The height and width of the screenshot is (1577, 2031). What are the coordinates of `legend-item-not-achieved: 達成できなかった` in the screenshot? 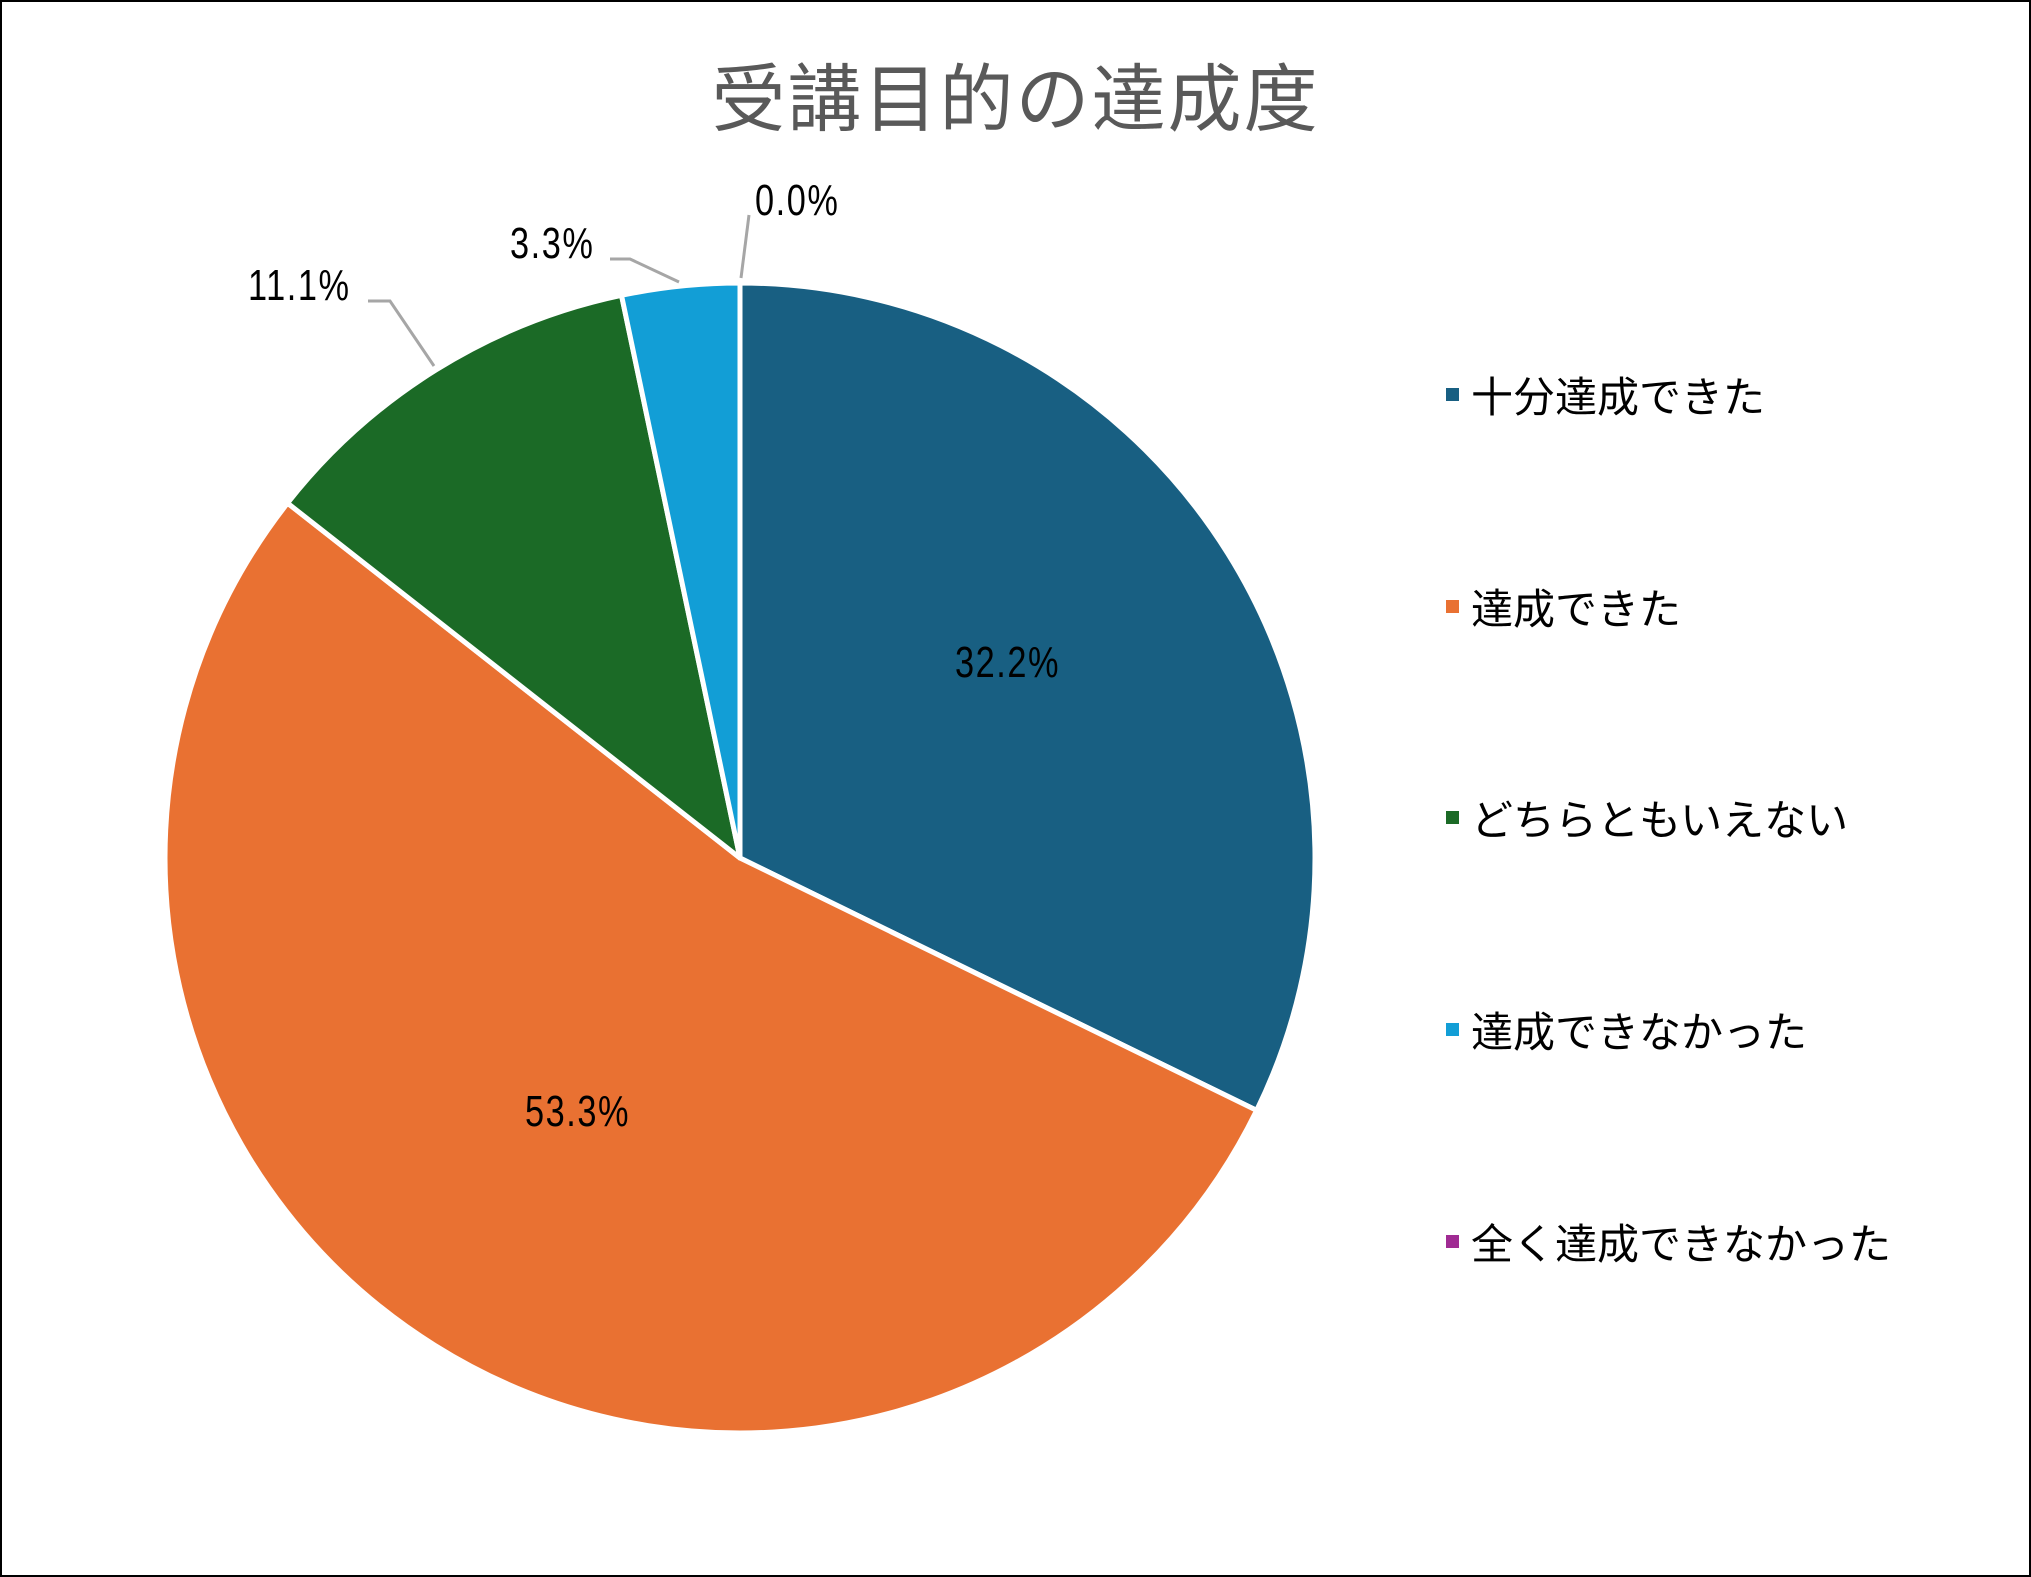 It's located at (1626, 1029).